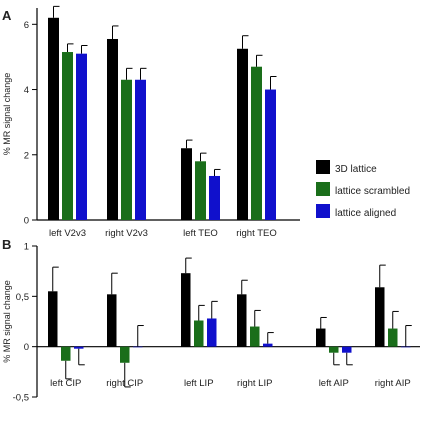 This screenshot has width=425, height=425. Describe the element at coordinates (26, 90) in the screenshot. I see `panel-a-y-tick-label-2: 4` at that location.